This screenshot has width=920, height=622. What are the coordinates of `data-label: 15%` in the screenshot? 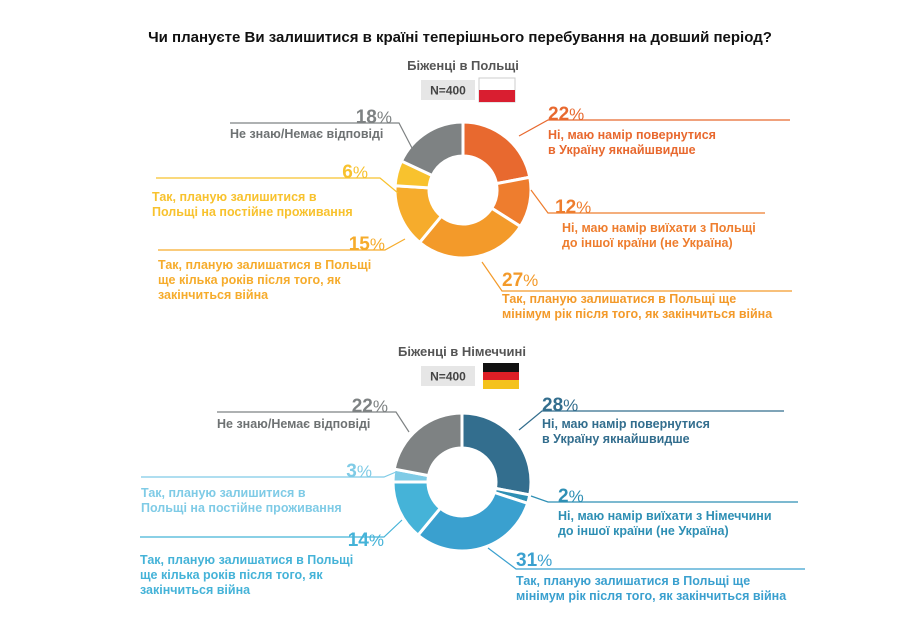 It's located at (367, 244).